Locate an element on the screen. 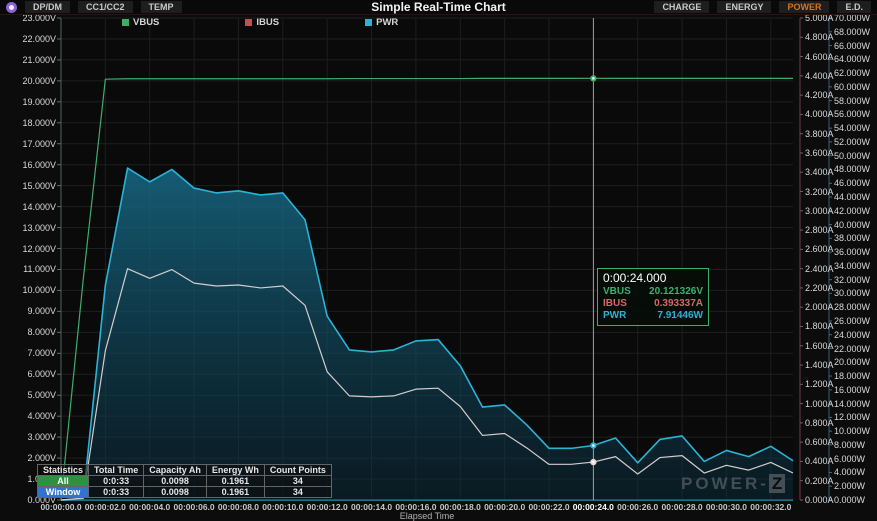 The image size is (877, 521). axis-tick-label: 00:00:16.0 is located at coordinates (416, 507).